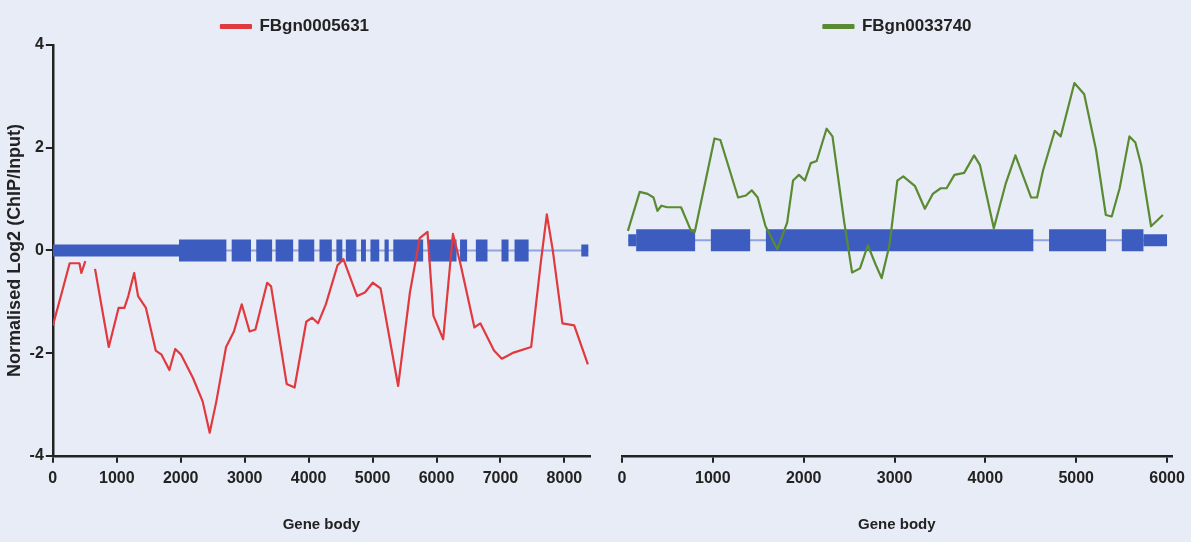 The width and height of the screenshot is (1191, 542). I want to click on y-tick-label: 2, so click(39, 147).